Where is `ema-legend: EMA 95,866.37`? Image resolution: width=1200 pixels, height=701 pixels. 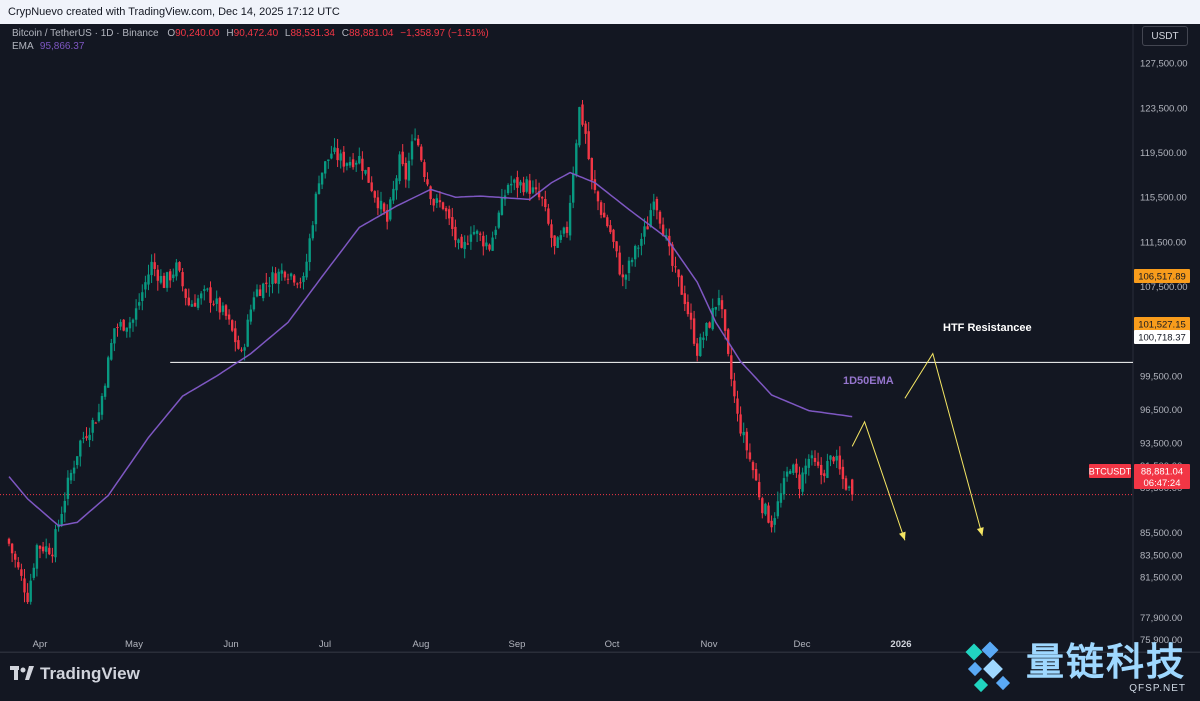 ema-legend: EMA 95,866.37 is located at coordinates (48, 46).